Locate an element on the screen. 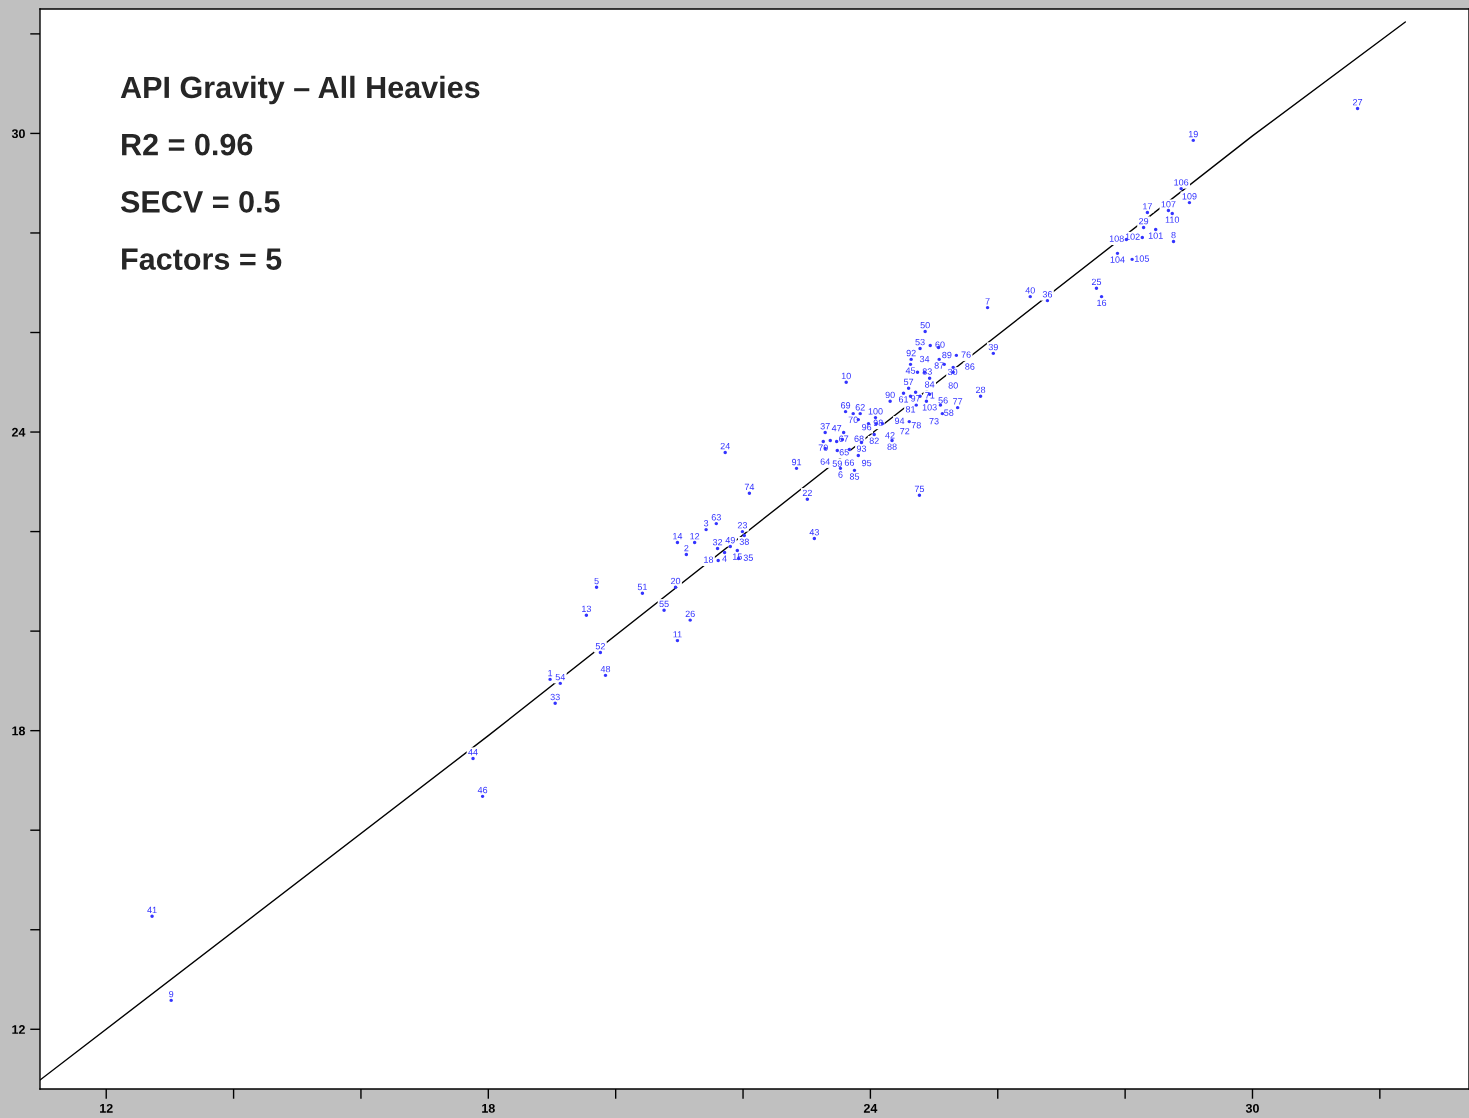 This screenshot has height=1118, width=1469. annotation: 86 is located at coordinates (970, 366).